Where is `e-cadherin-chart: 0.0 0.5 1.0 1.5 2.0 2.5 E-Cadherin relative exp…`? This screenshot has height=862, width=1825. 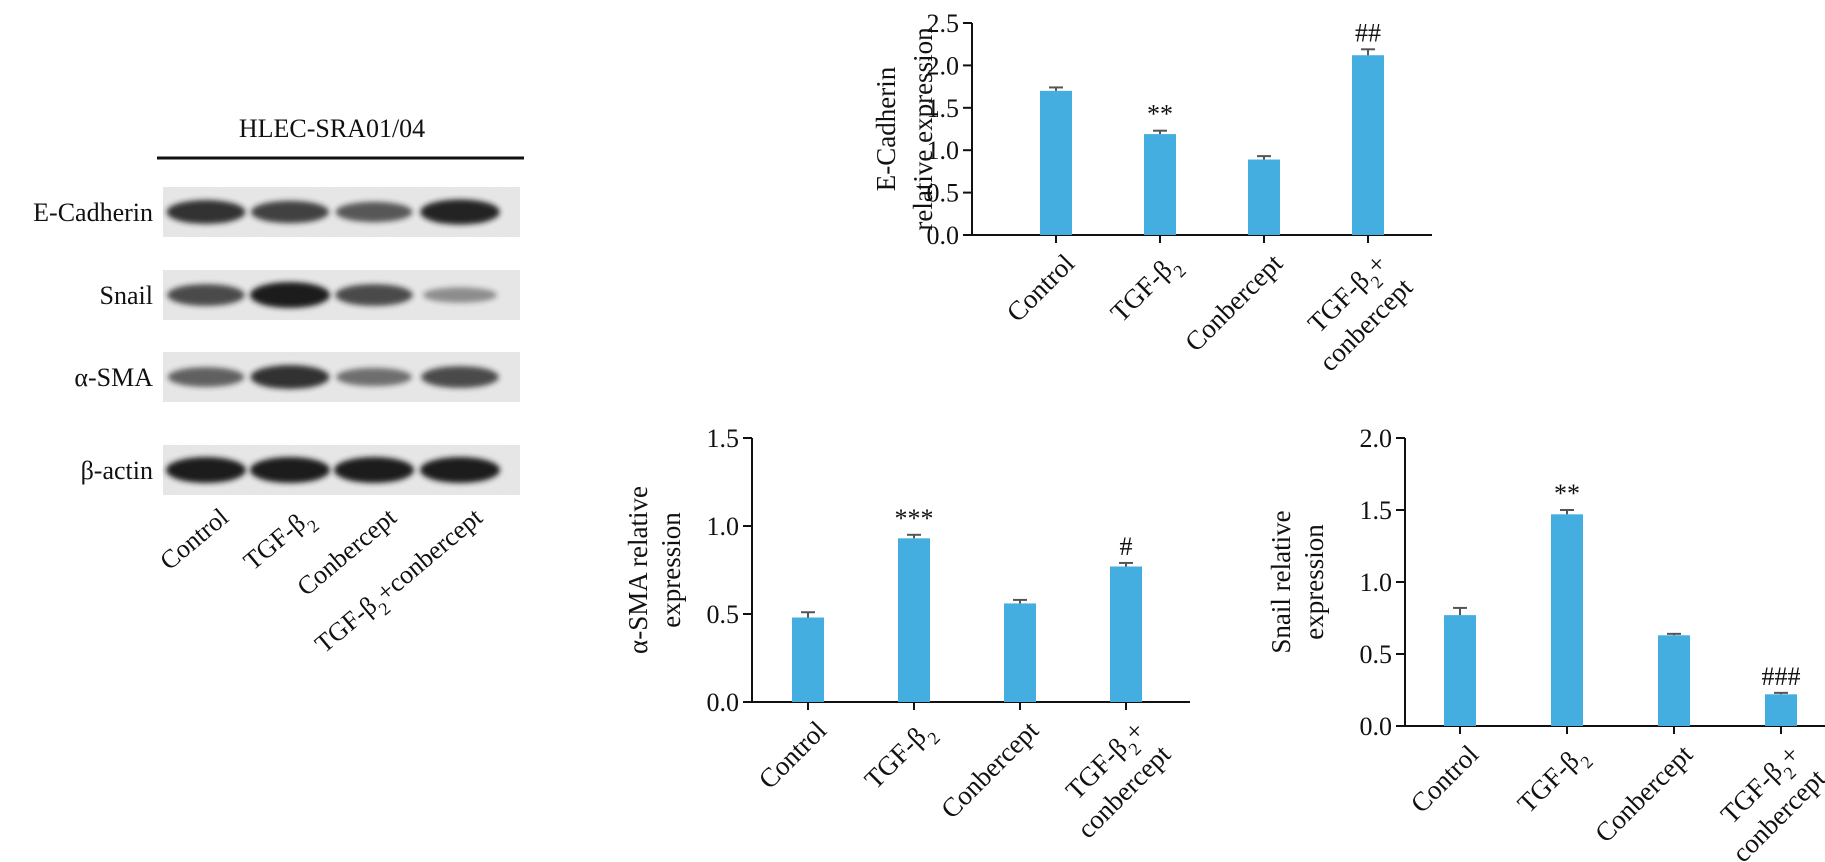 e-cadherin-chart: 0.0 0.5 1.0 1.5 2.0 2.5 E-Cadherin relative exp… is located at coordinates (1151, 193).